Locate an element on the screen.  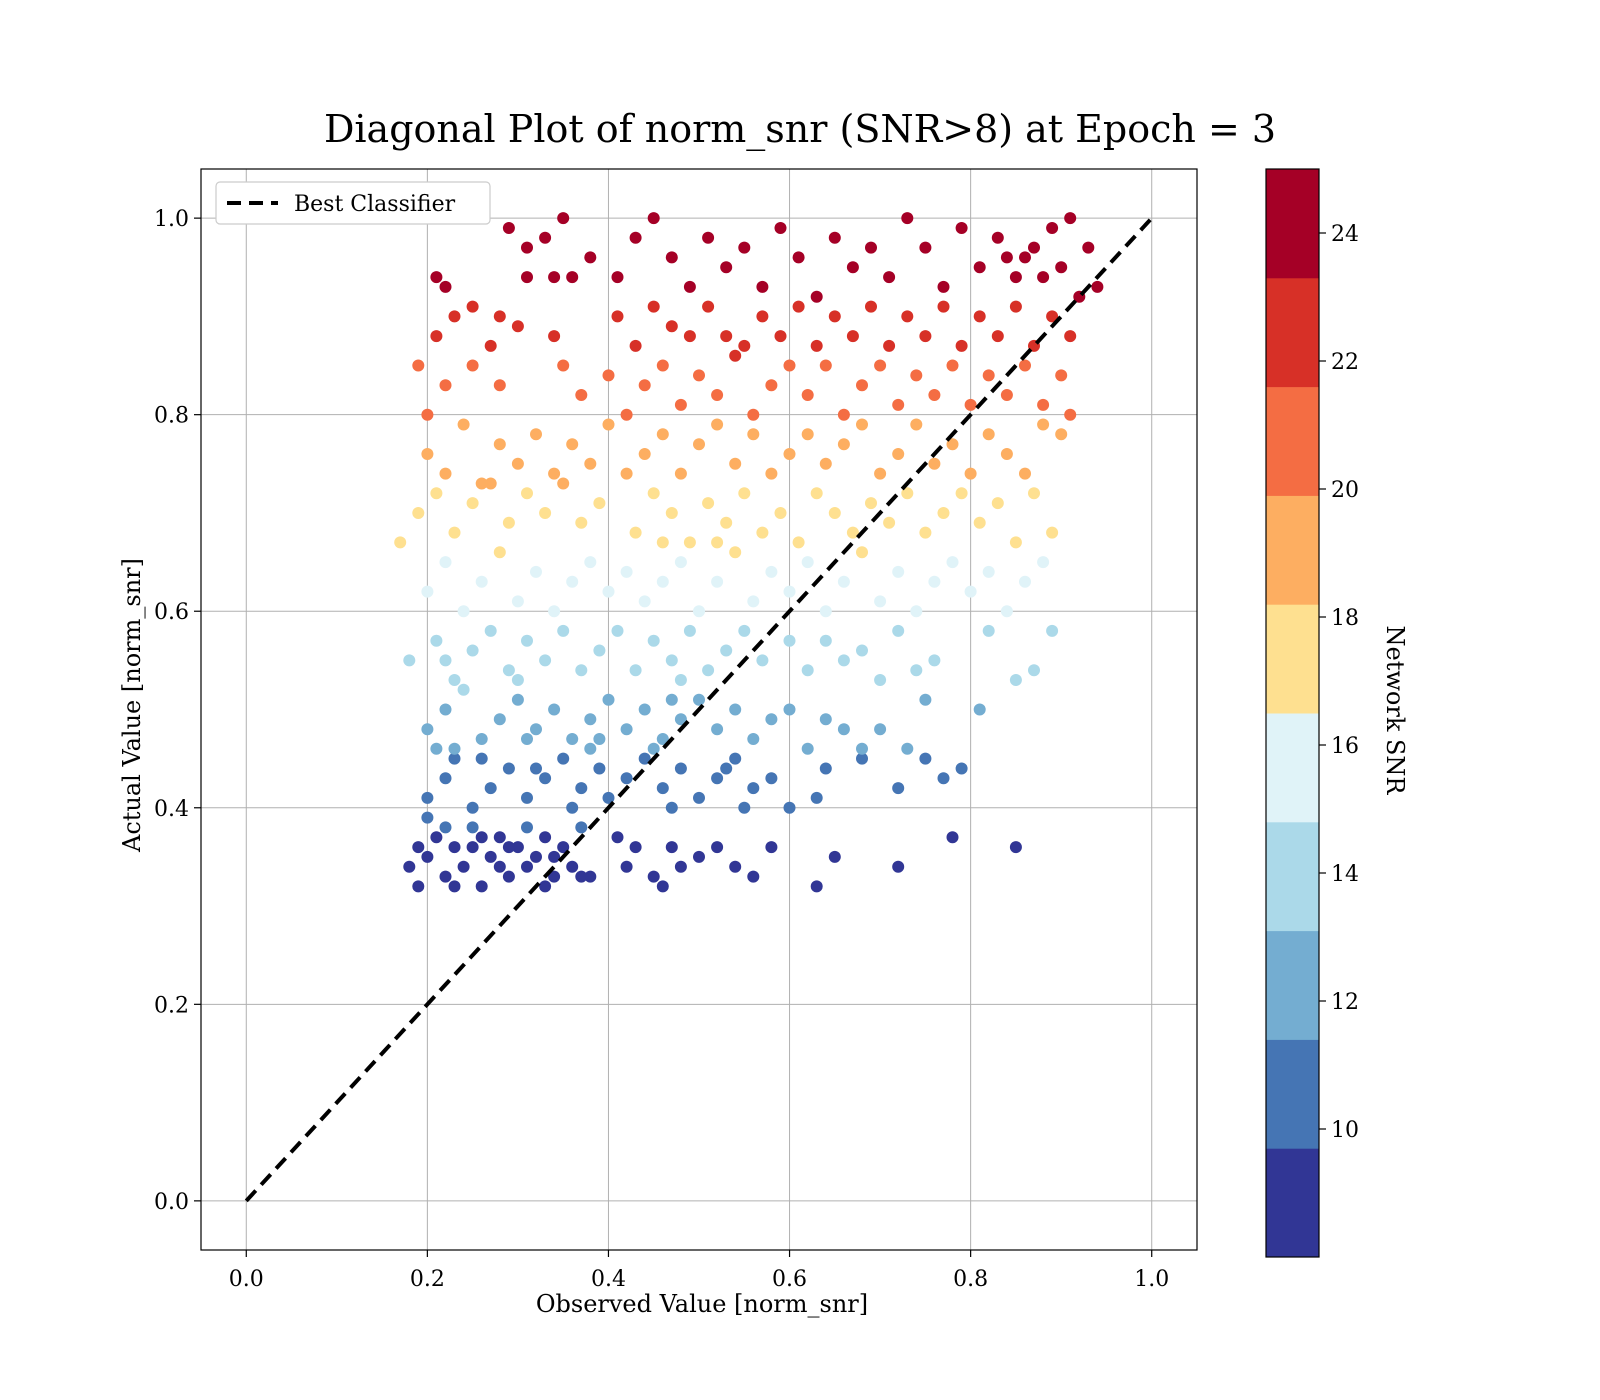
y-tick-label: 0.0 is located at coordinates (171, 1202).